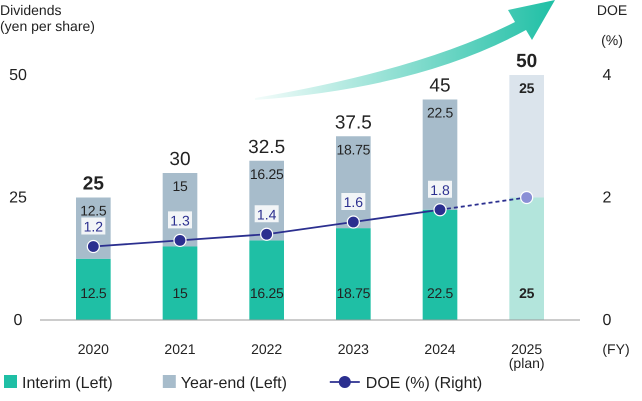  Describe the element at coordinates (180, 159) in the screenshot. I see `total-label: 30` at that location.